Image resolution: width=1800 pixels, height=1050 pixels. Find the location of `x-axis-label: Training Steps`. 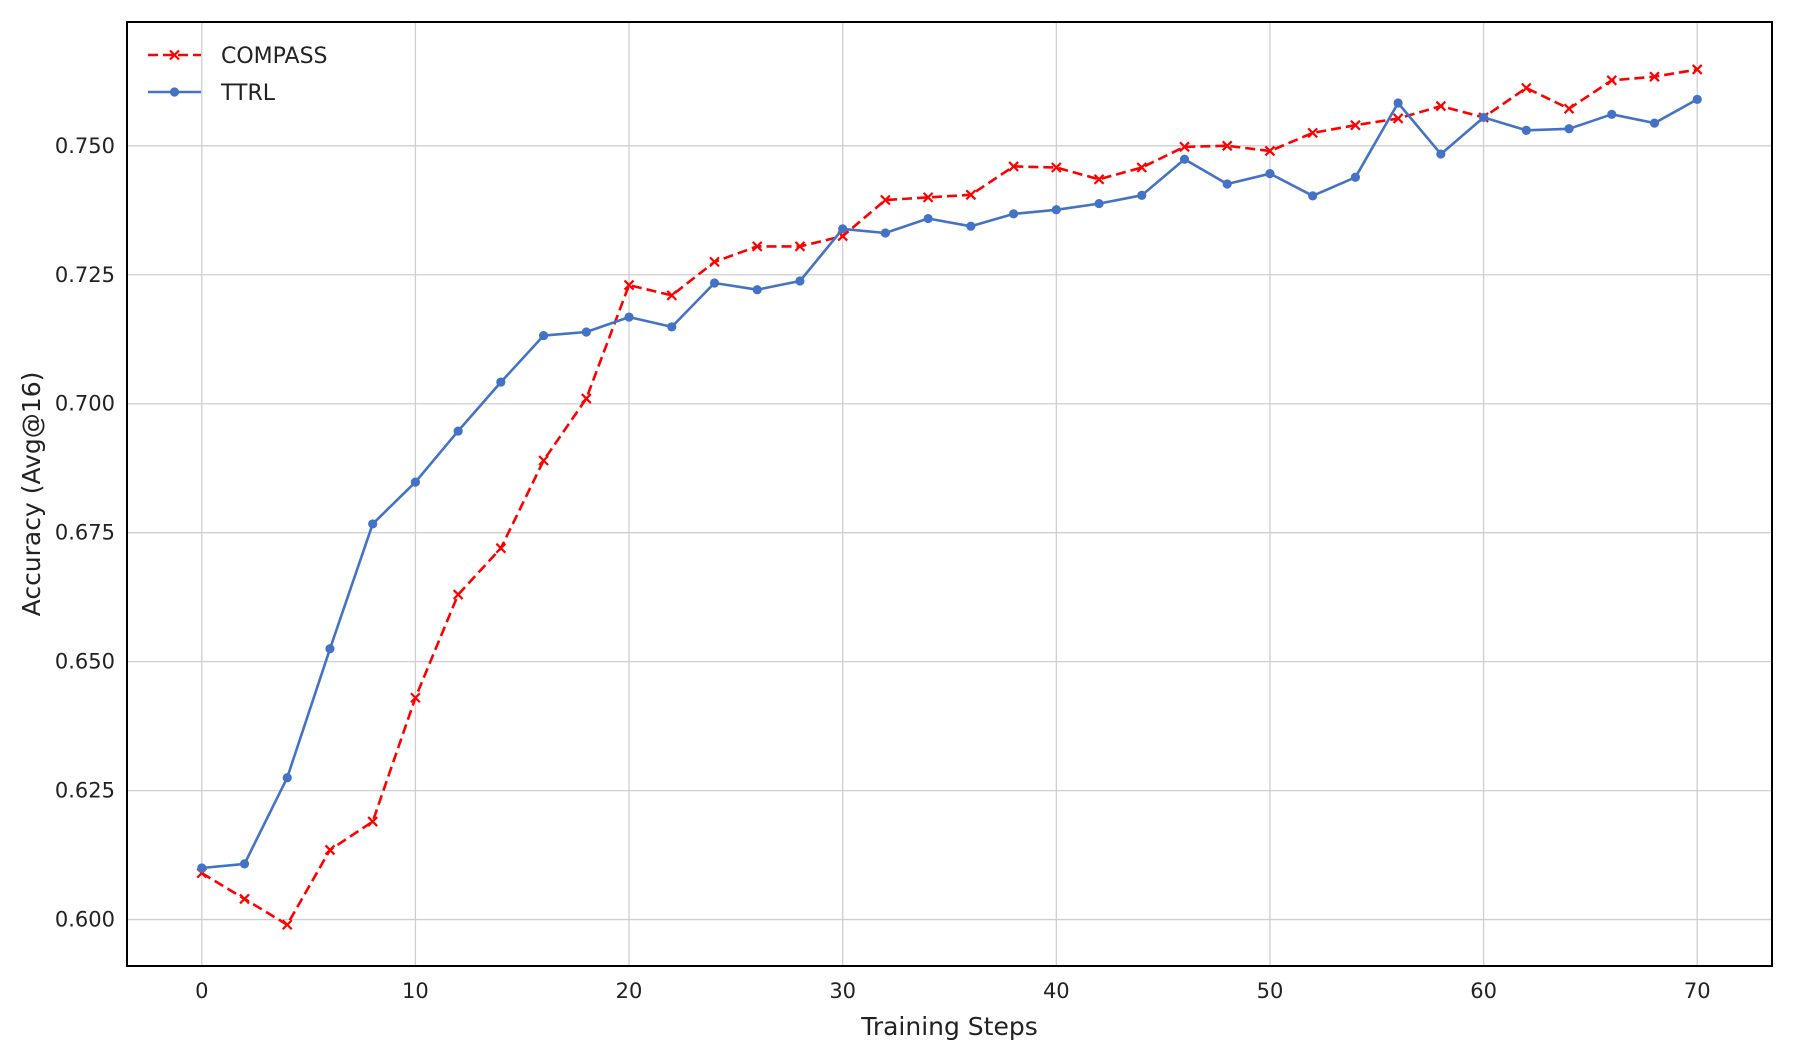

x-axis-label: Training Steps is located at coordinates (949, 1026).